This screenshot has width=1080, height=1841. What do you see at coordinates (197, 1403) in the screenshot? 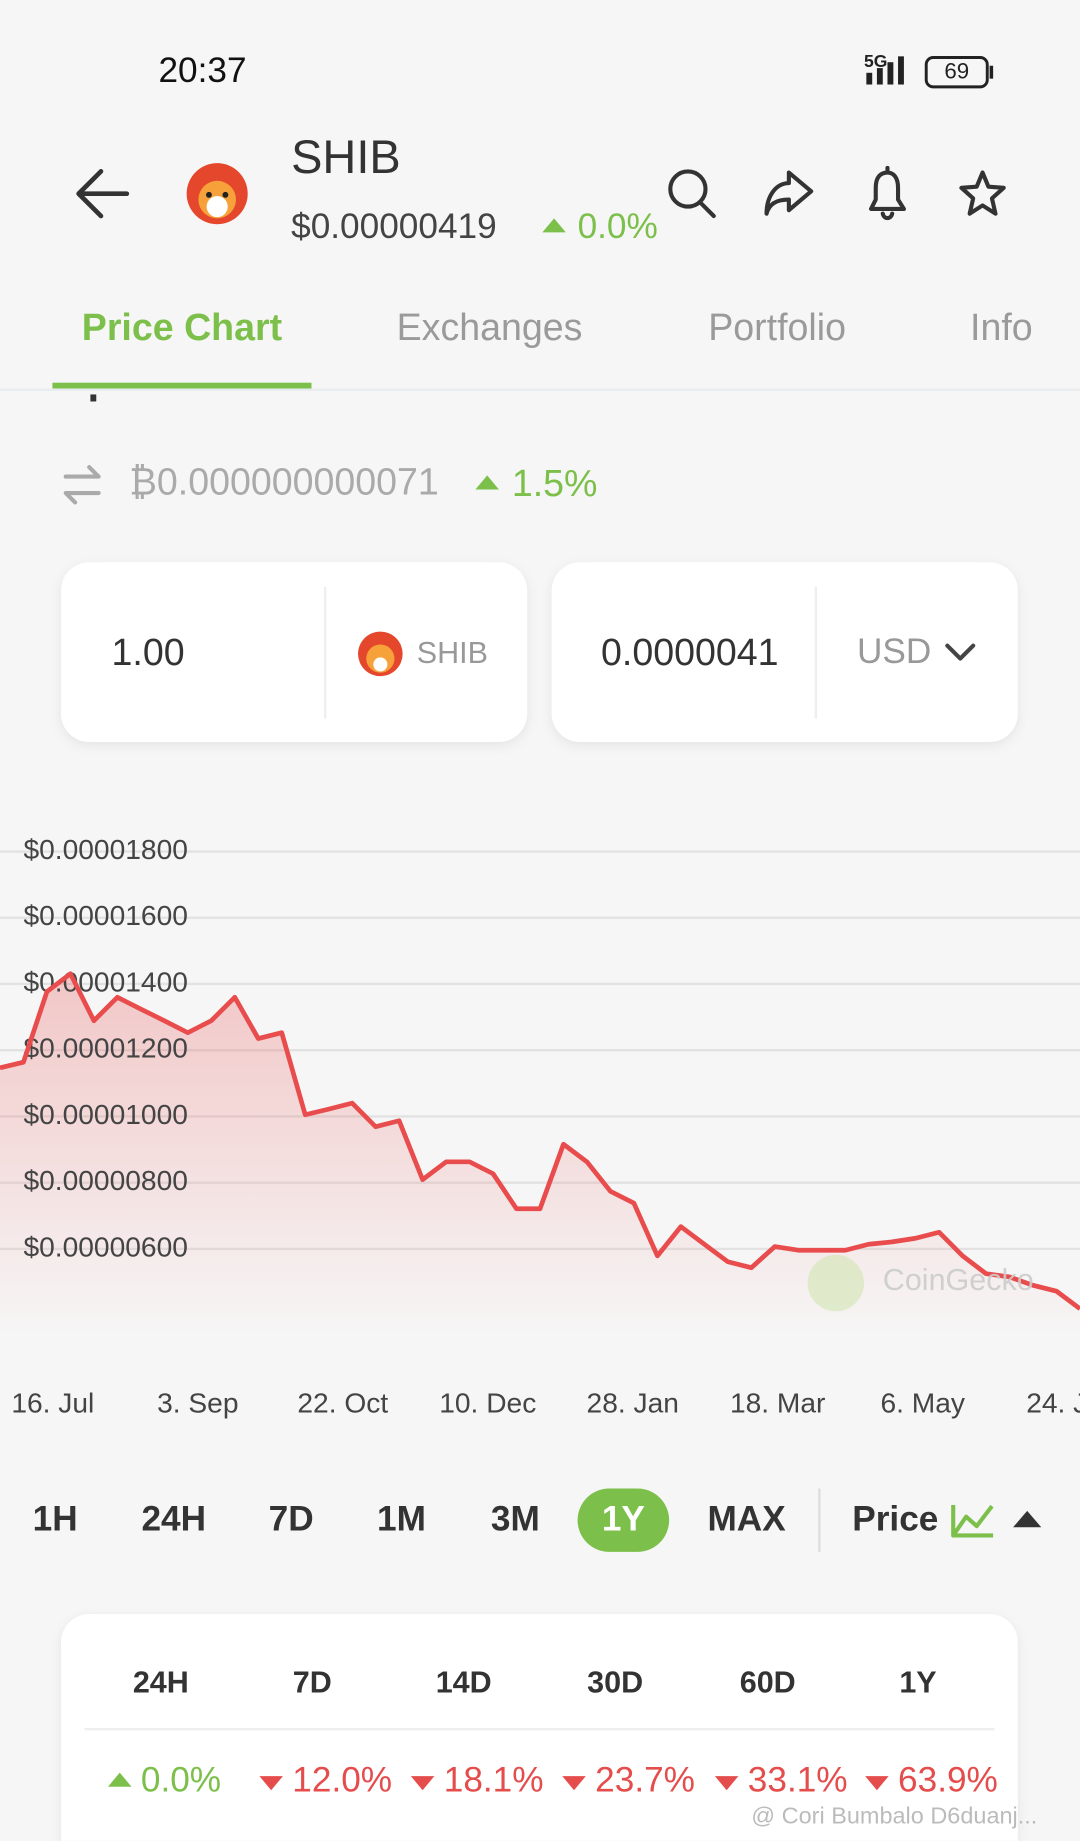
I see `x-tick-label: 3. Sep` at bounding box center [197, 1403].